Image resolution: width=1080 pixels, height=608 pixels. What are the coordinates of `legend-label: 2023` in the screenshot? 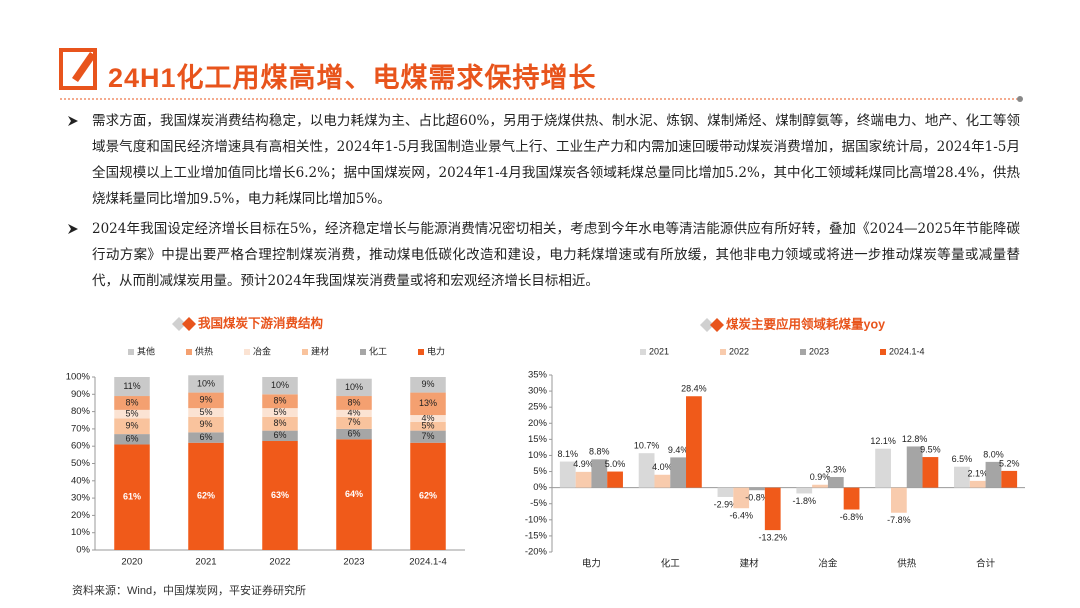 It's located at (819, 351).